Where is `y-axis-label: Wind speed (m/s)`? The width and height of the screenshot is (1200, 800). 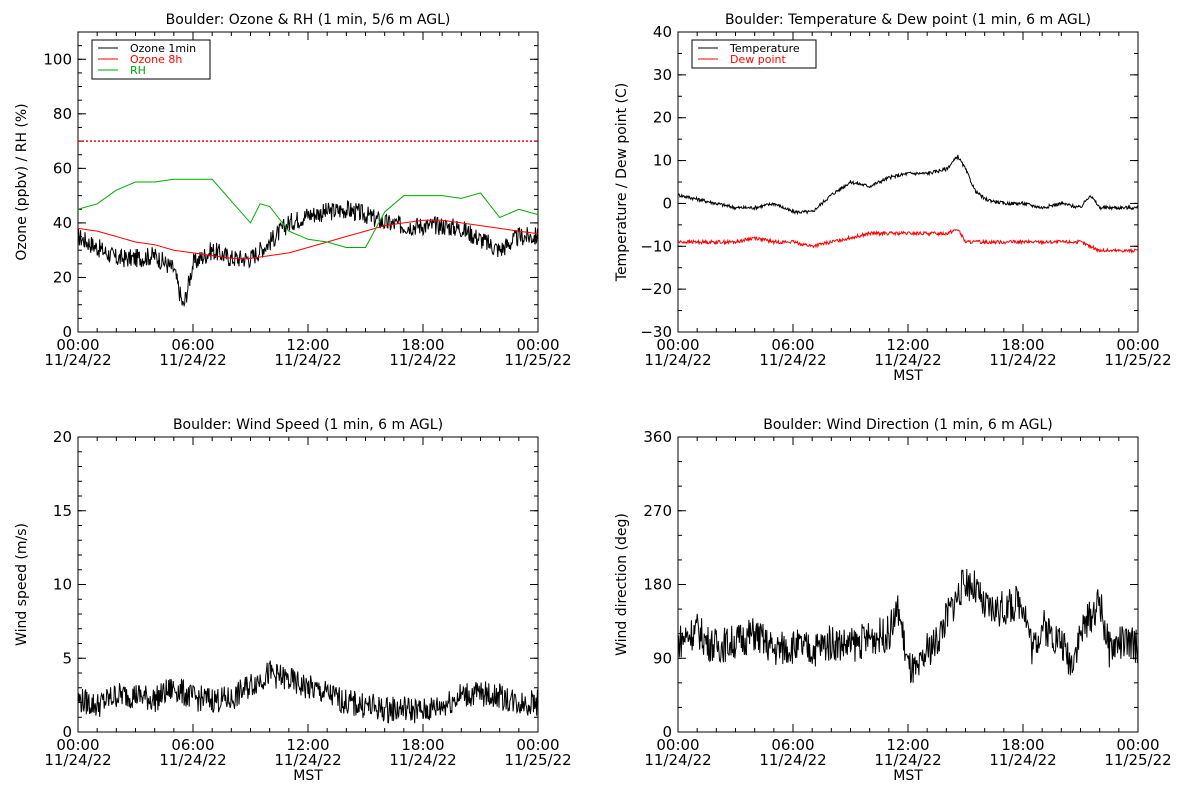 y-axis-label: Wind speed (m/s) is located at coordinates (22, 584).